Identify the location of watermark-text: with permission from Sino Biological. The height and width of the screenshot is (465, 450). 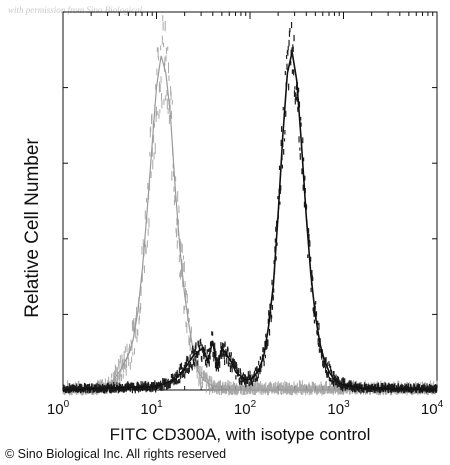
(75, 10).